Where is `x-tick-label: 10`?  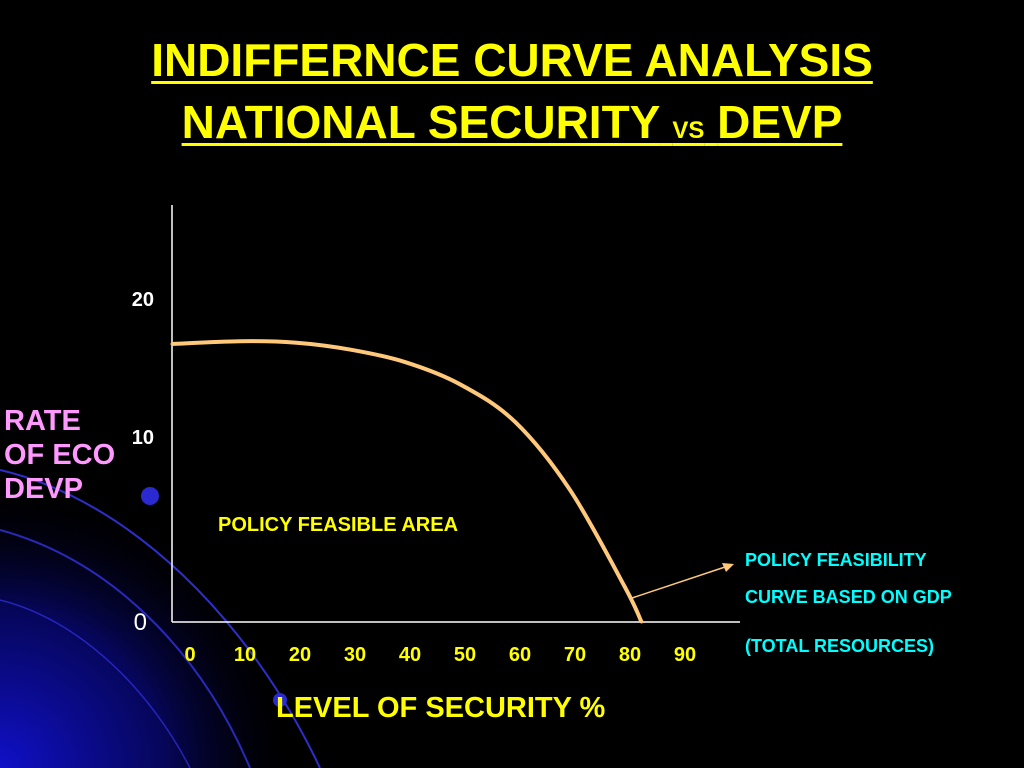 x-tick-label: 10 is located at coordinates (245, 655).